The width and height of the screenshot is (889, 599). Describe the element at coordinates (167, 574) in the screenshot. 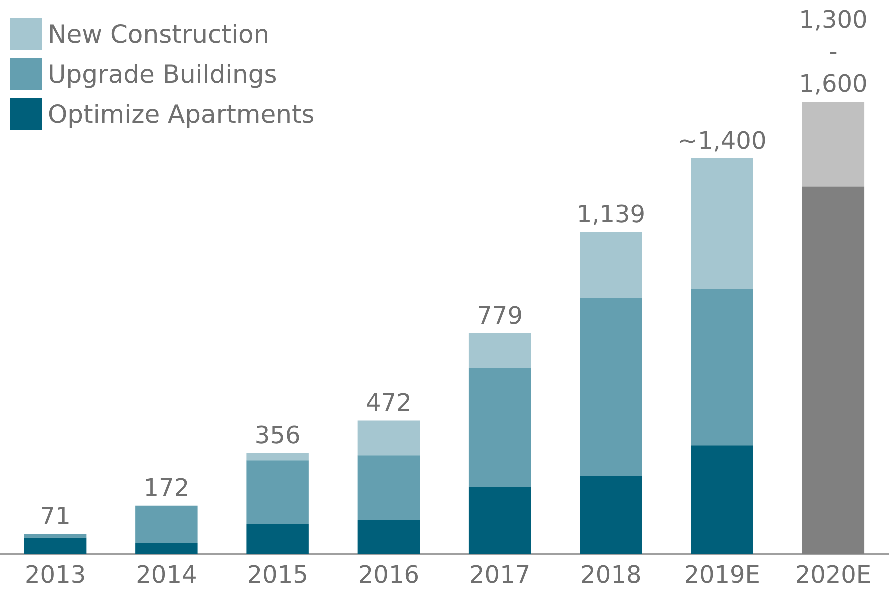

I see `x-tick-label: 2014` at that location.